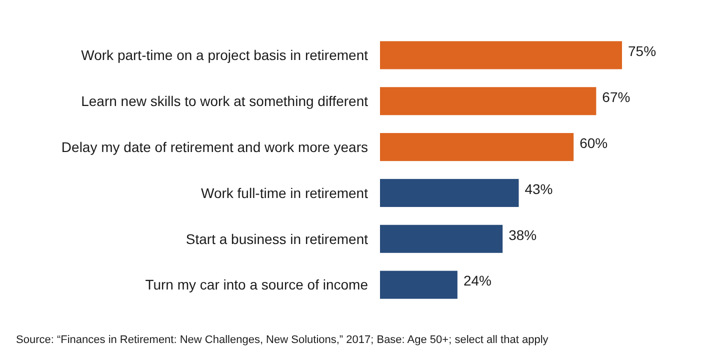 Image resolution: width=720 pixels, height=347 pixels. I want to click on y-tick-label: Delay my date of retirement and work more years, so click(214, 146).